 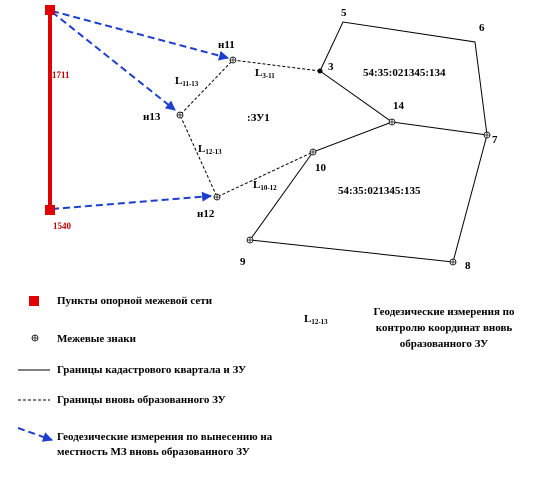 I want to click on point-label: 8, so click(x=468, y=266).